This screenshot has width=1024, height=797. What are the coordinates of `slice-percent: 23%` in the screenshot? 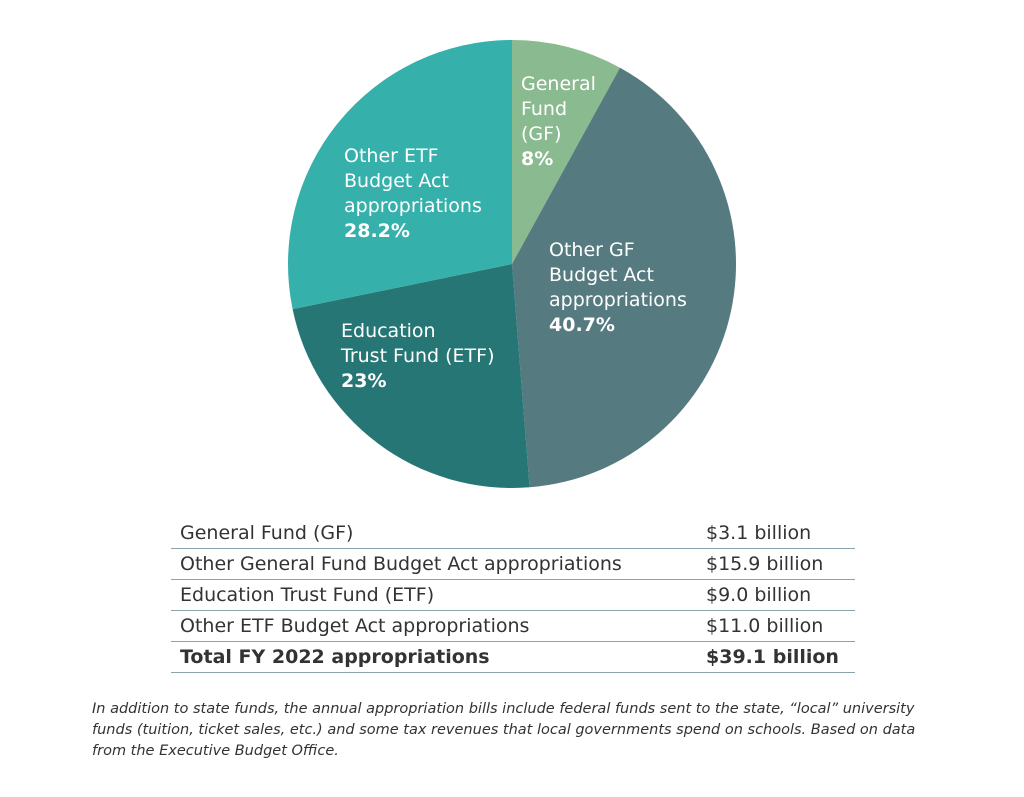 It's located at (363, 381).